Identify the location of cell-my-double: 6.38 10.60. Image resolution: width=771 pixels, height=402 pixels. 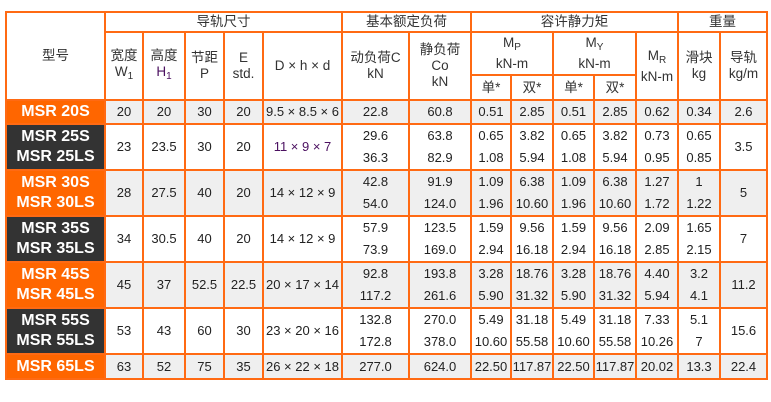
(615, 193).